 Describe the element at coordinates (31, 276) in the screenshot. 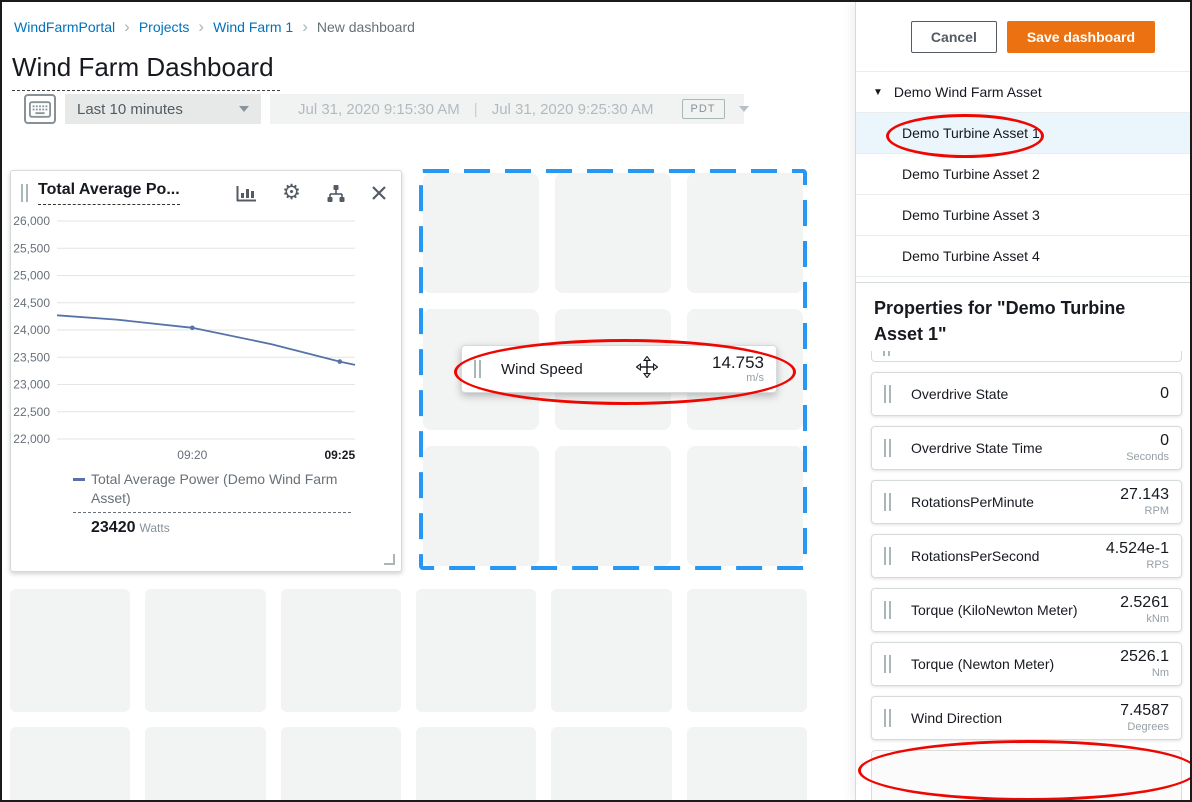

I see `svg-text: 25,000` at that location.